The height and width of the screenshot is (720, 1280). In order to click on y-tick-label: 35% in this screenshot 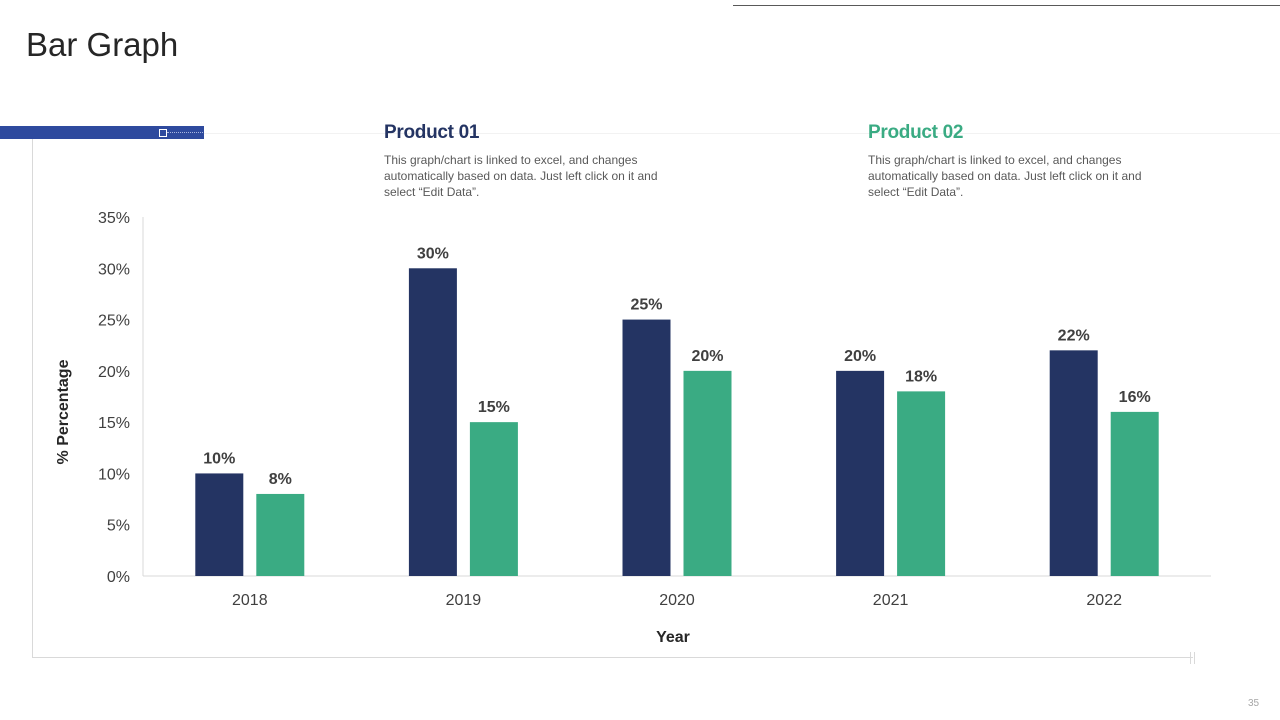, I will do `click(114, 218)`.